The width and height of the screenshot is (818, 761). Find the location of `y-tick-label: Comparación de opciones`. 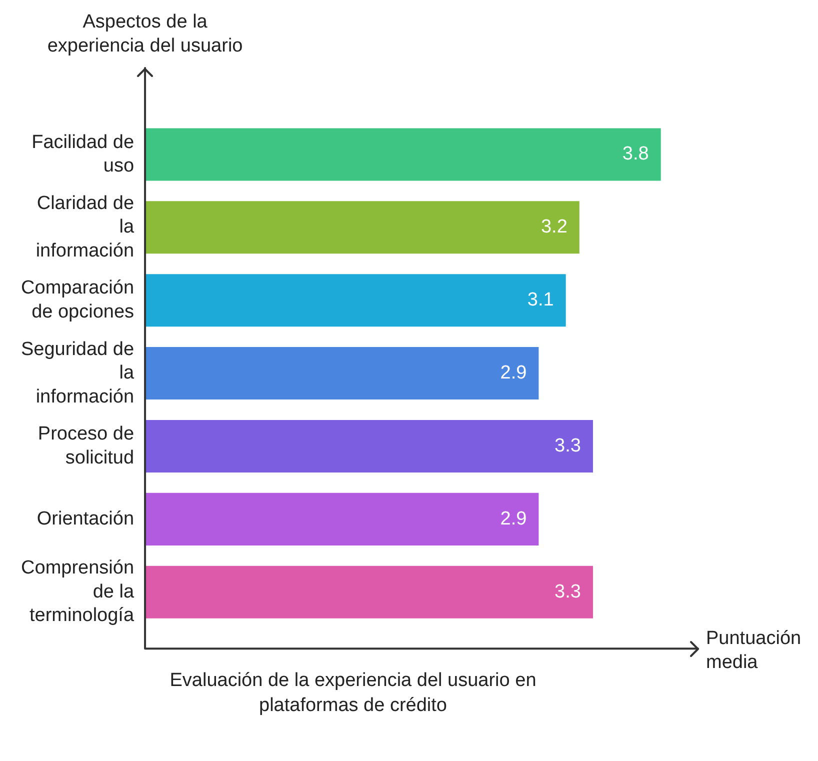

y-tick-label: Comparación de opciones is located at coordinates (77, 300).